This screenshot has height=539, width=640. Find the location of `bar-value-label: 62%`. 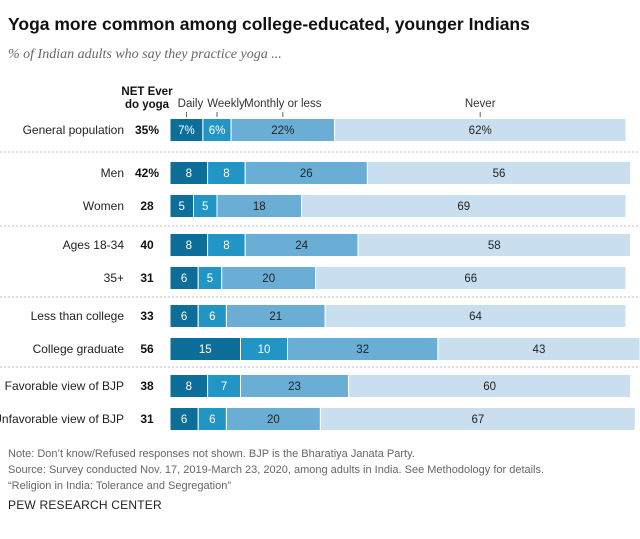

bar-value-label: 62% is located at coordinates (480, 131).